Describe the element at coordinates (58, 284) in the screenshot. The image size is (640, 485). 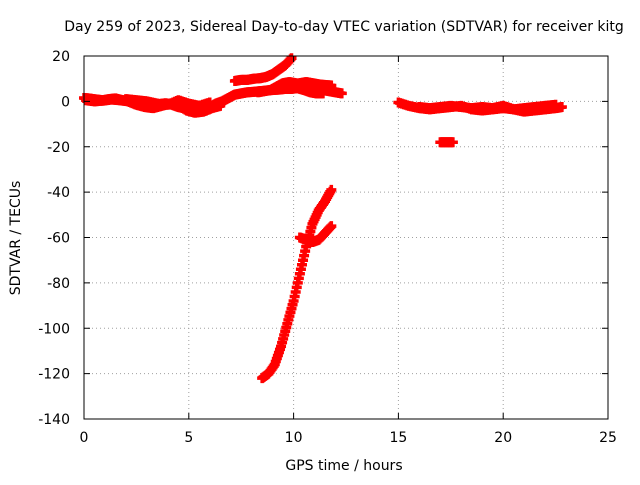
I see `y-tick-label: -80` at that location.